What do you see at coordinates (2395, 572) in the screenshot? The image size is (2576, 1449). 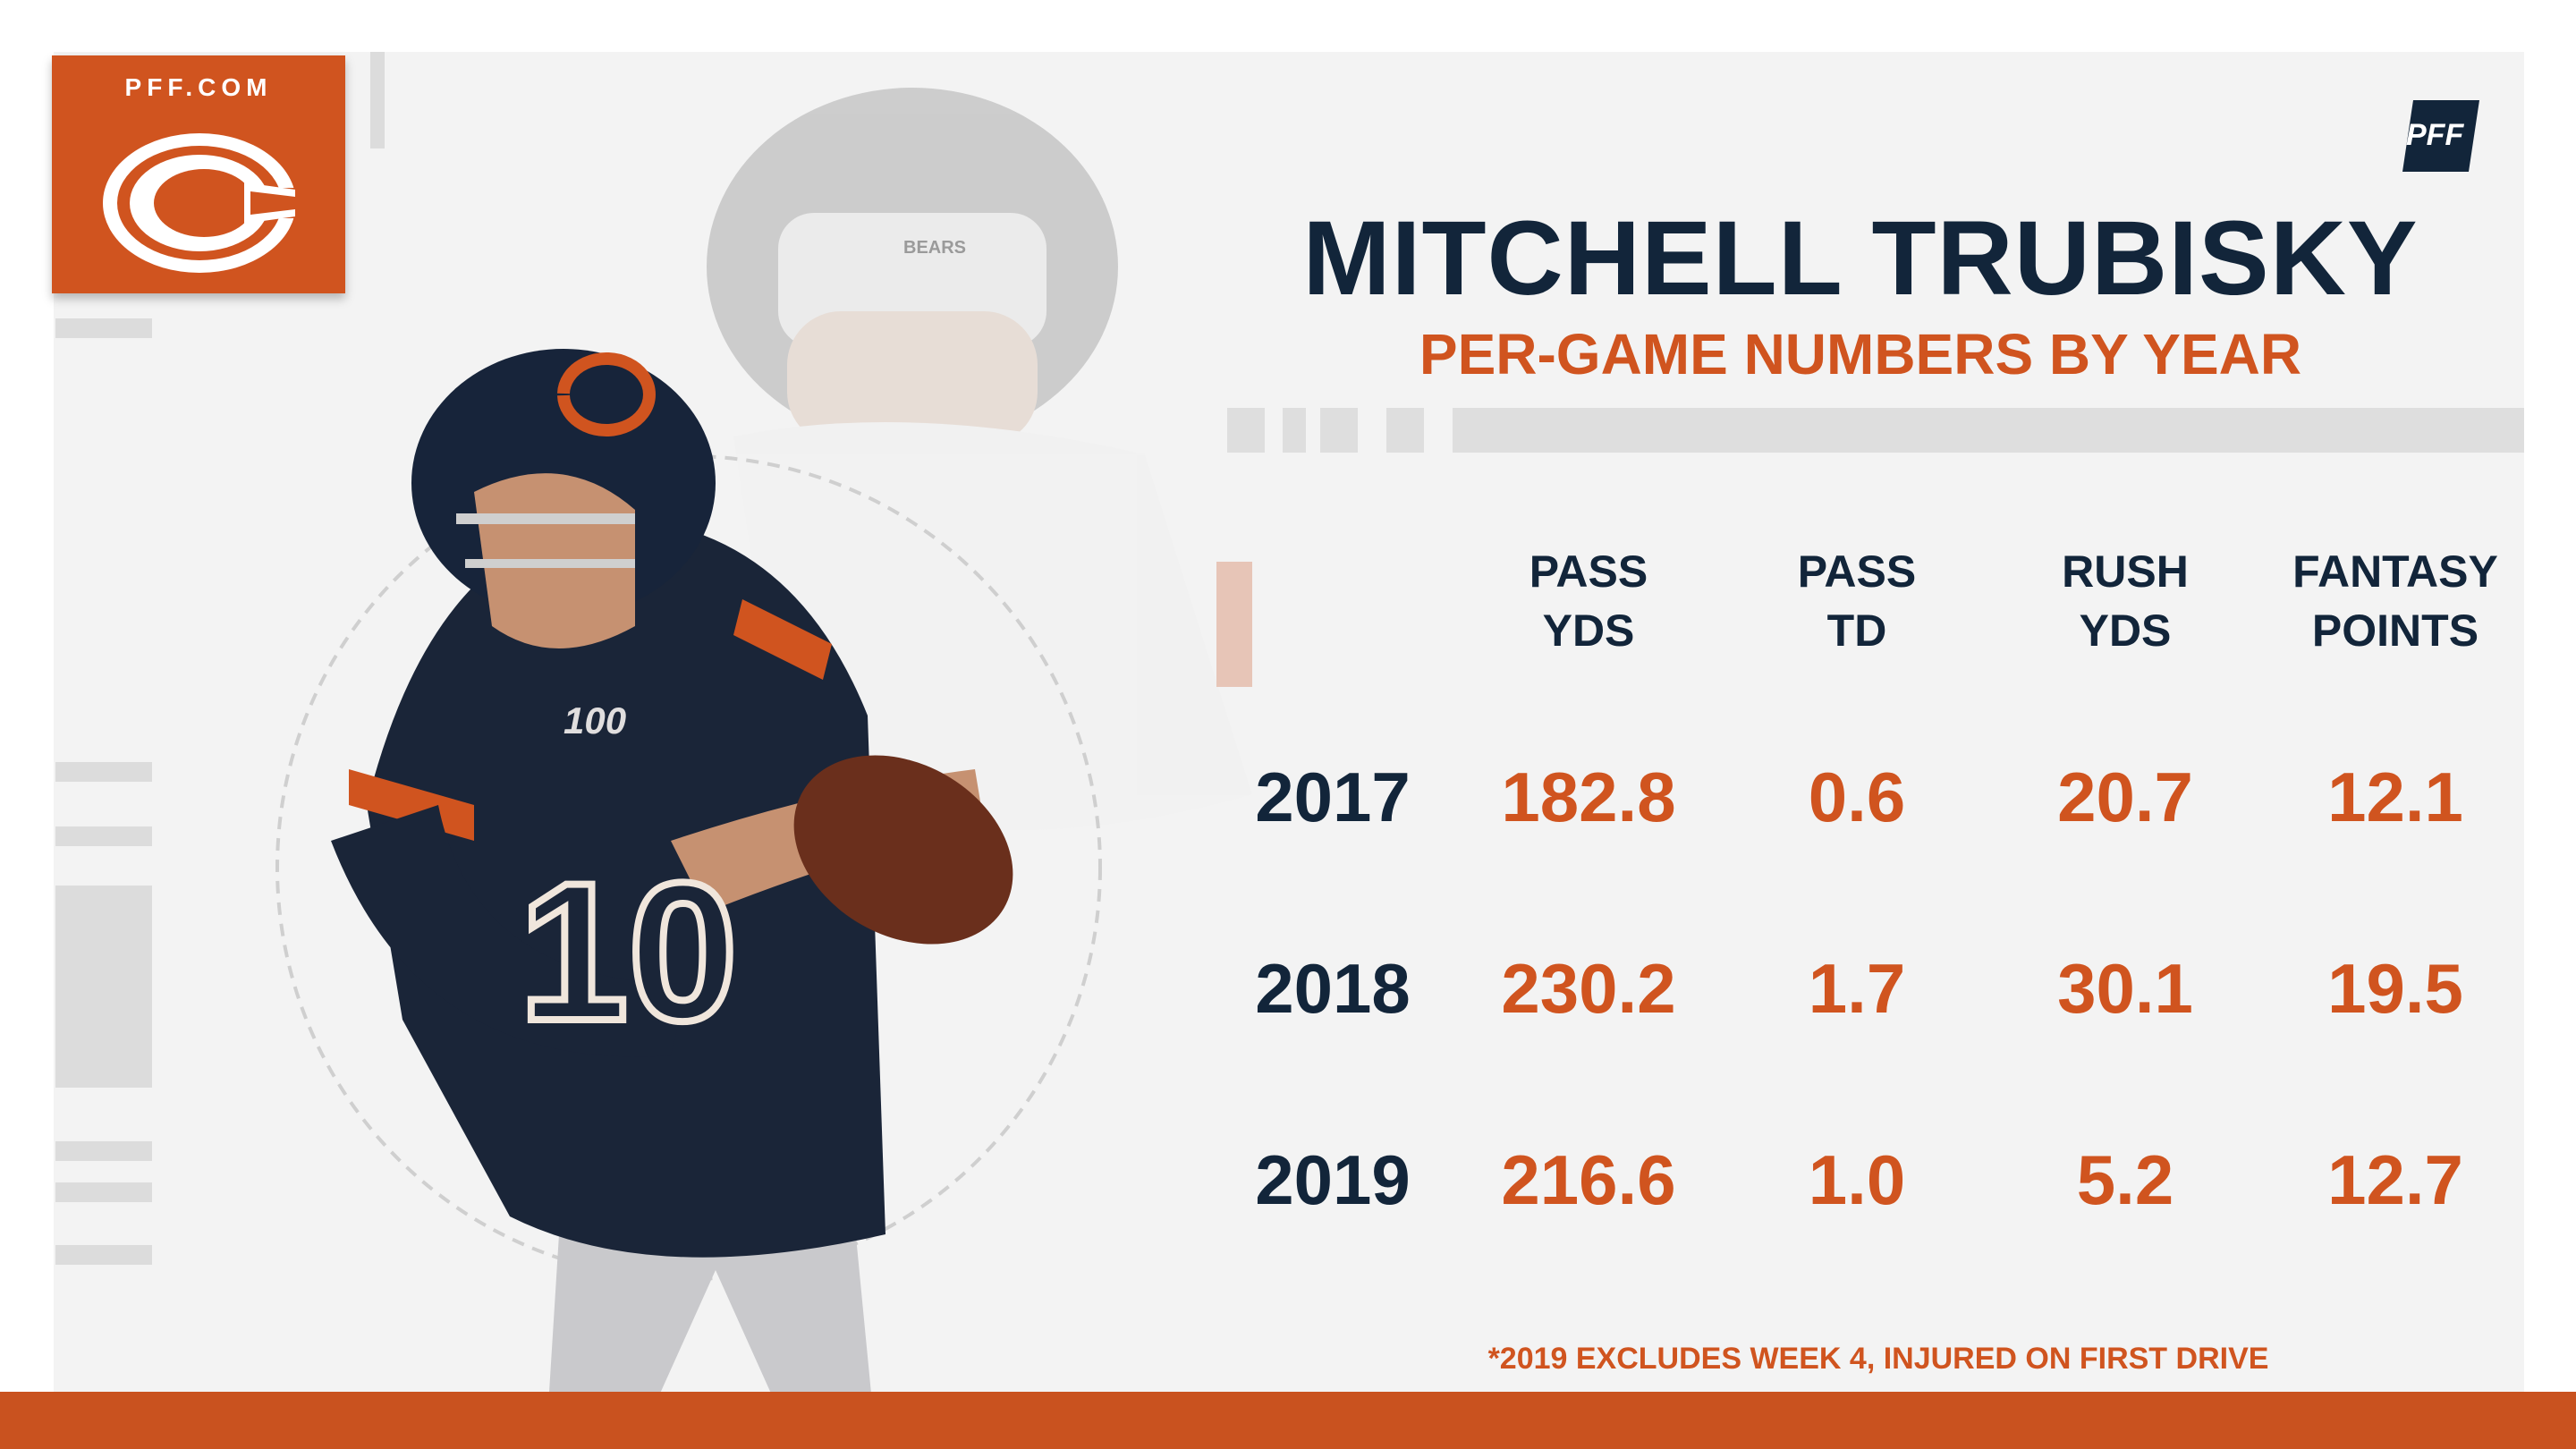 I see `column-header-line: FANTASY` at bounding box center [2395, 572].